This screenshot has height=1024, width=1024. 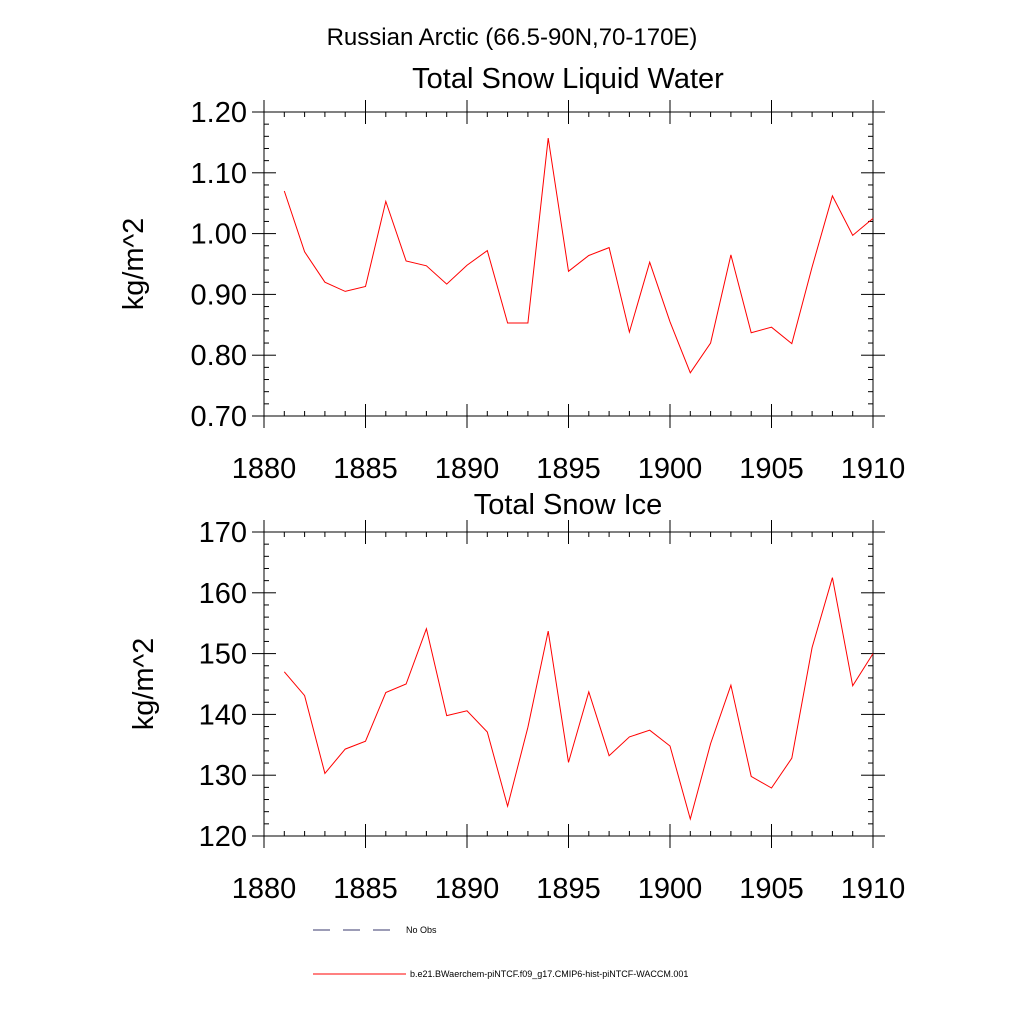 I want to click on panel-title: Total Snow Ice, so click(x=568, y=505).